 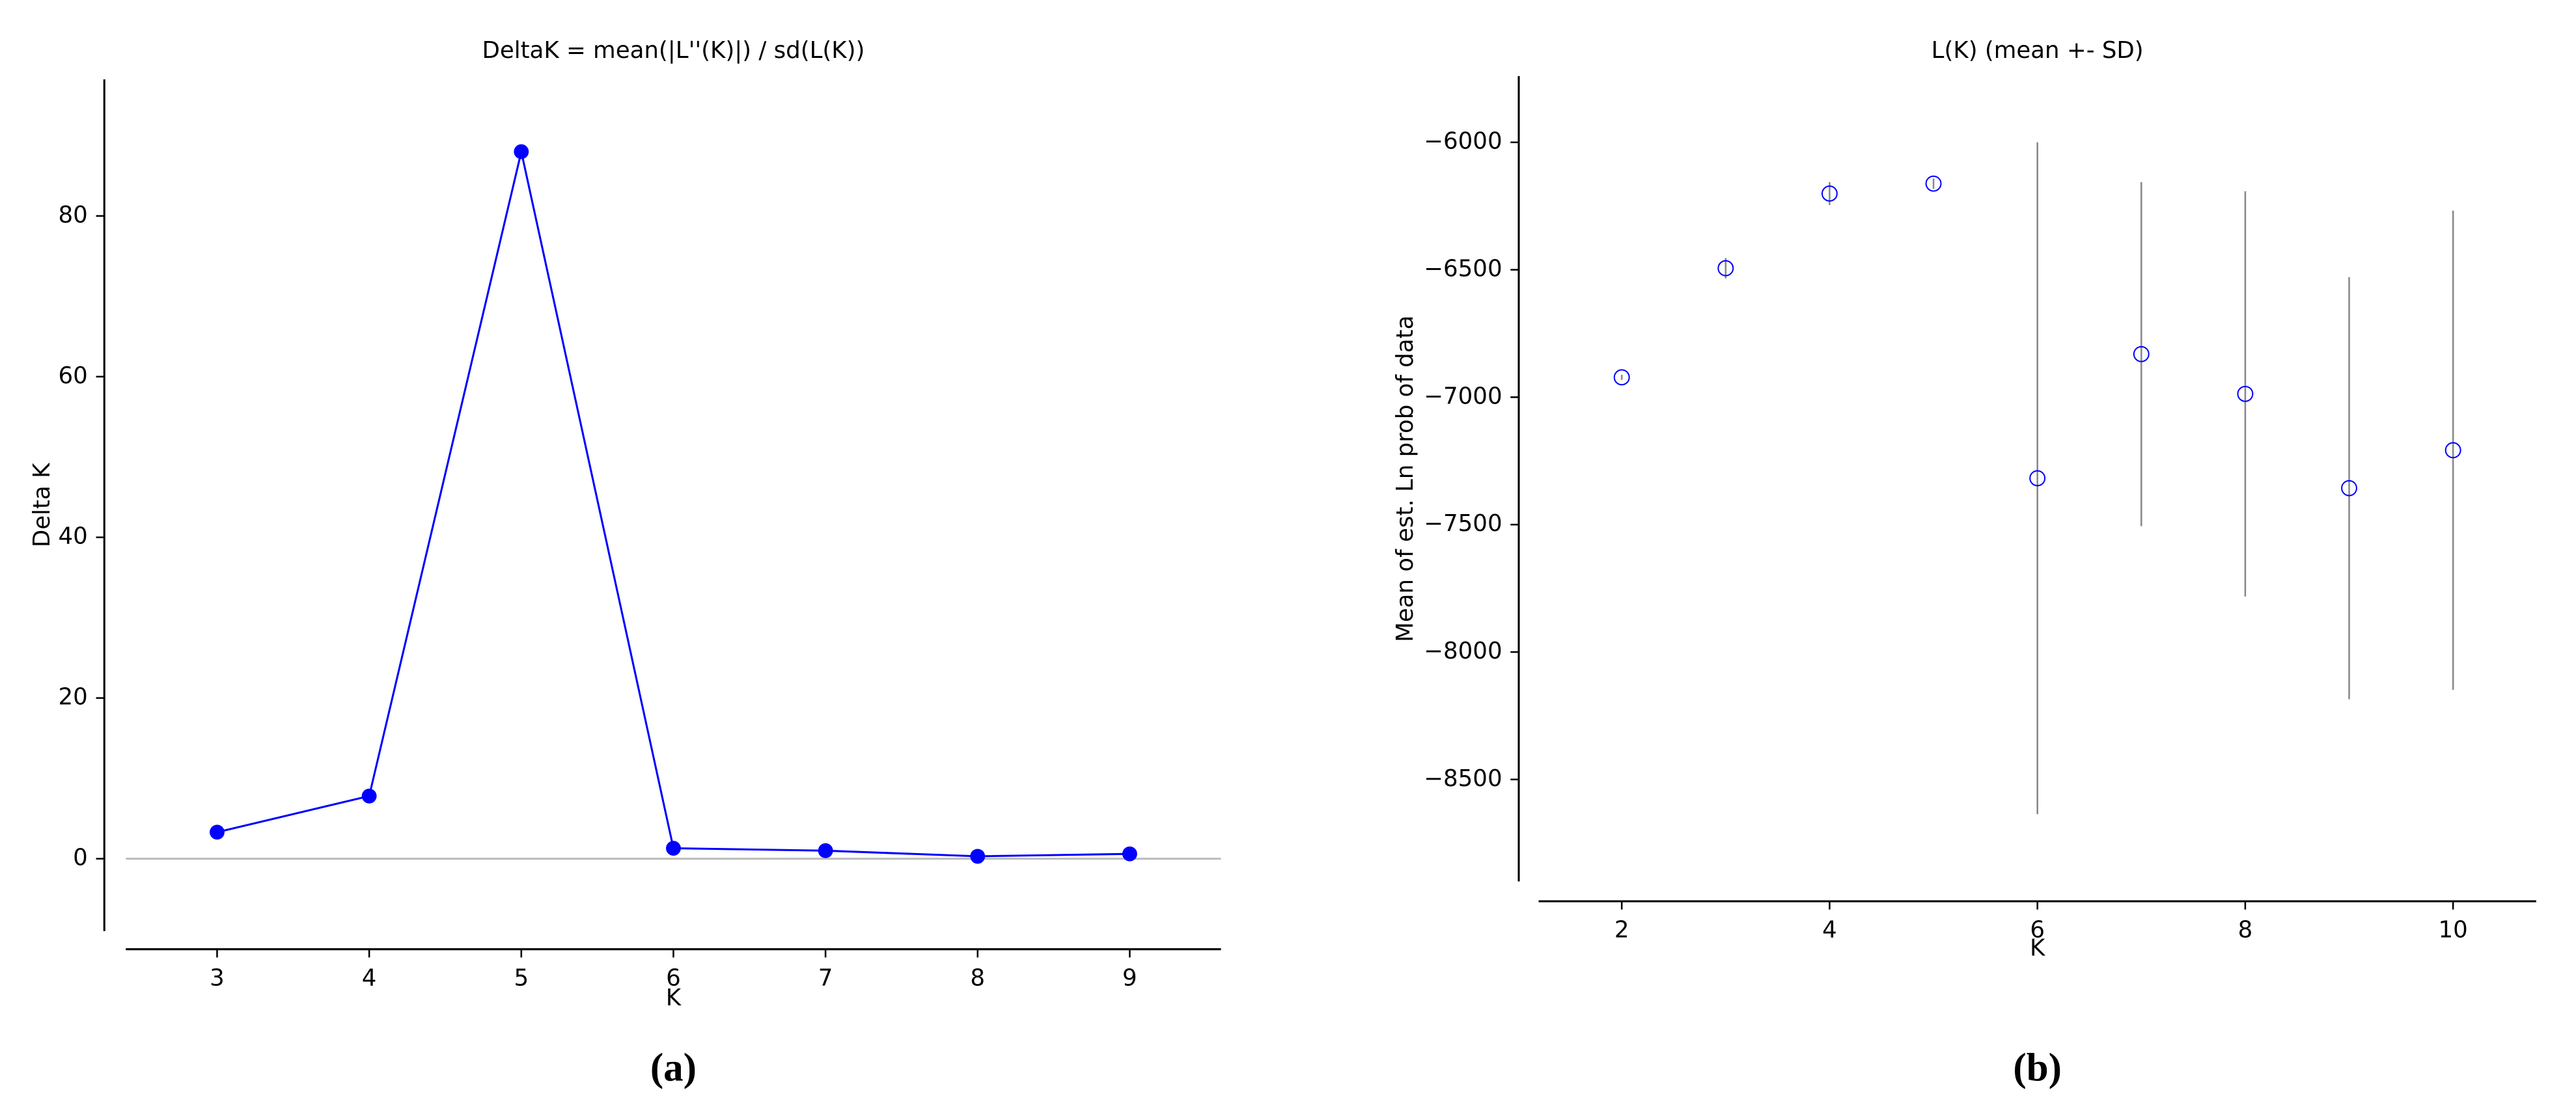 I want to click on y-tick-label: 60, so click(x=73, y=375).